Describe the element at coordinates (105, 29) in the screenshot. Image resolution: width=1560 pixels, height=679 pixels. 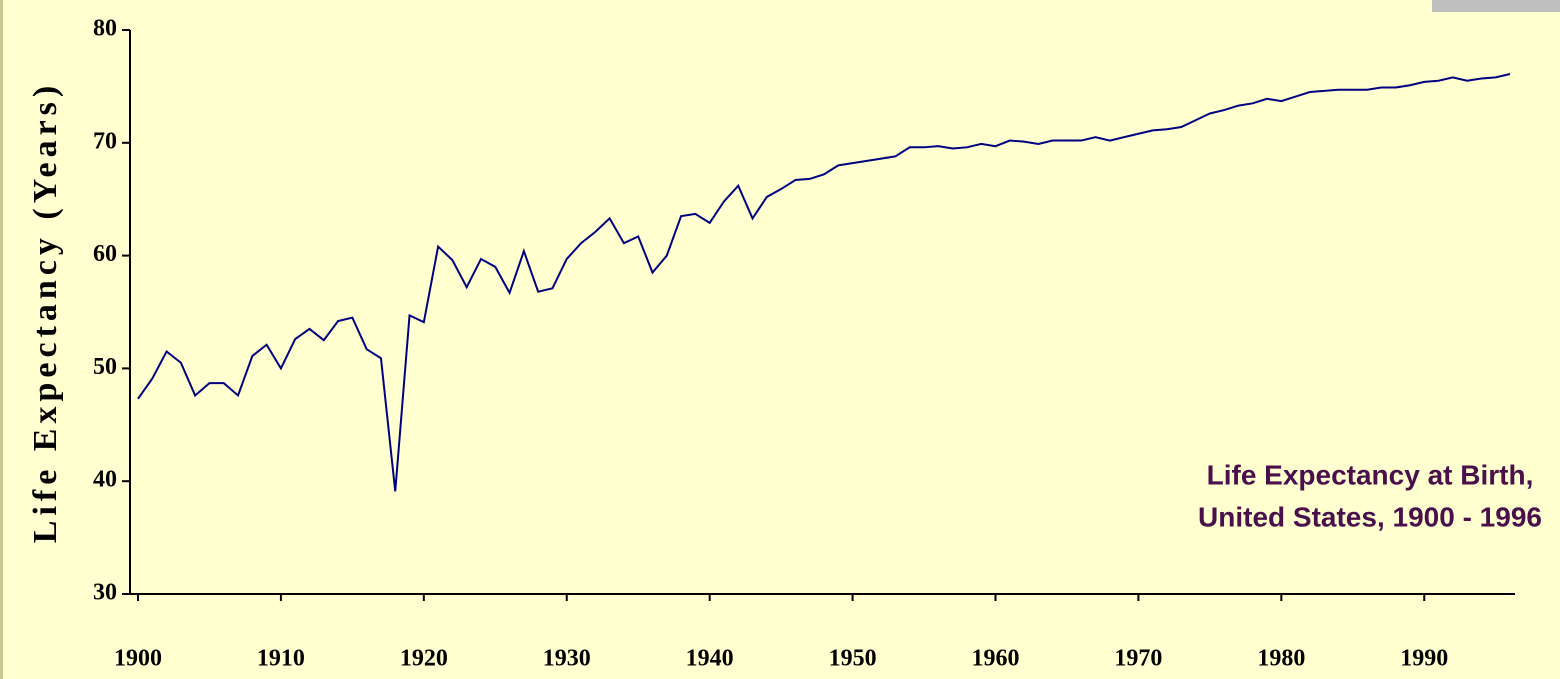
I see `y-tick-label: 80` at that location.